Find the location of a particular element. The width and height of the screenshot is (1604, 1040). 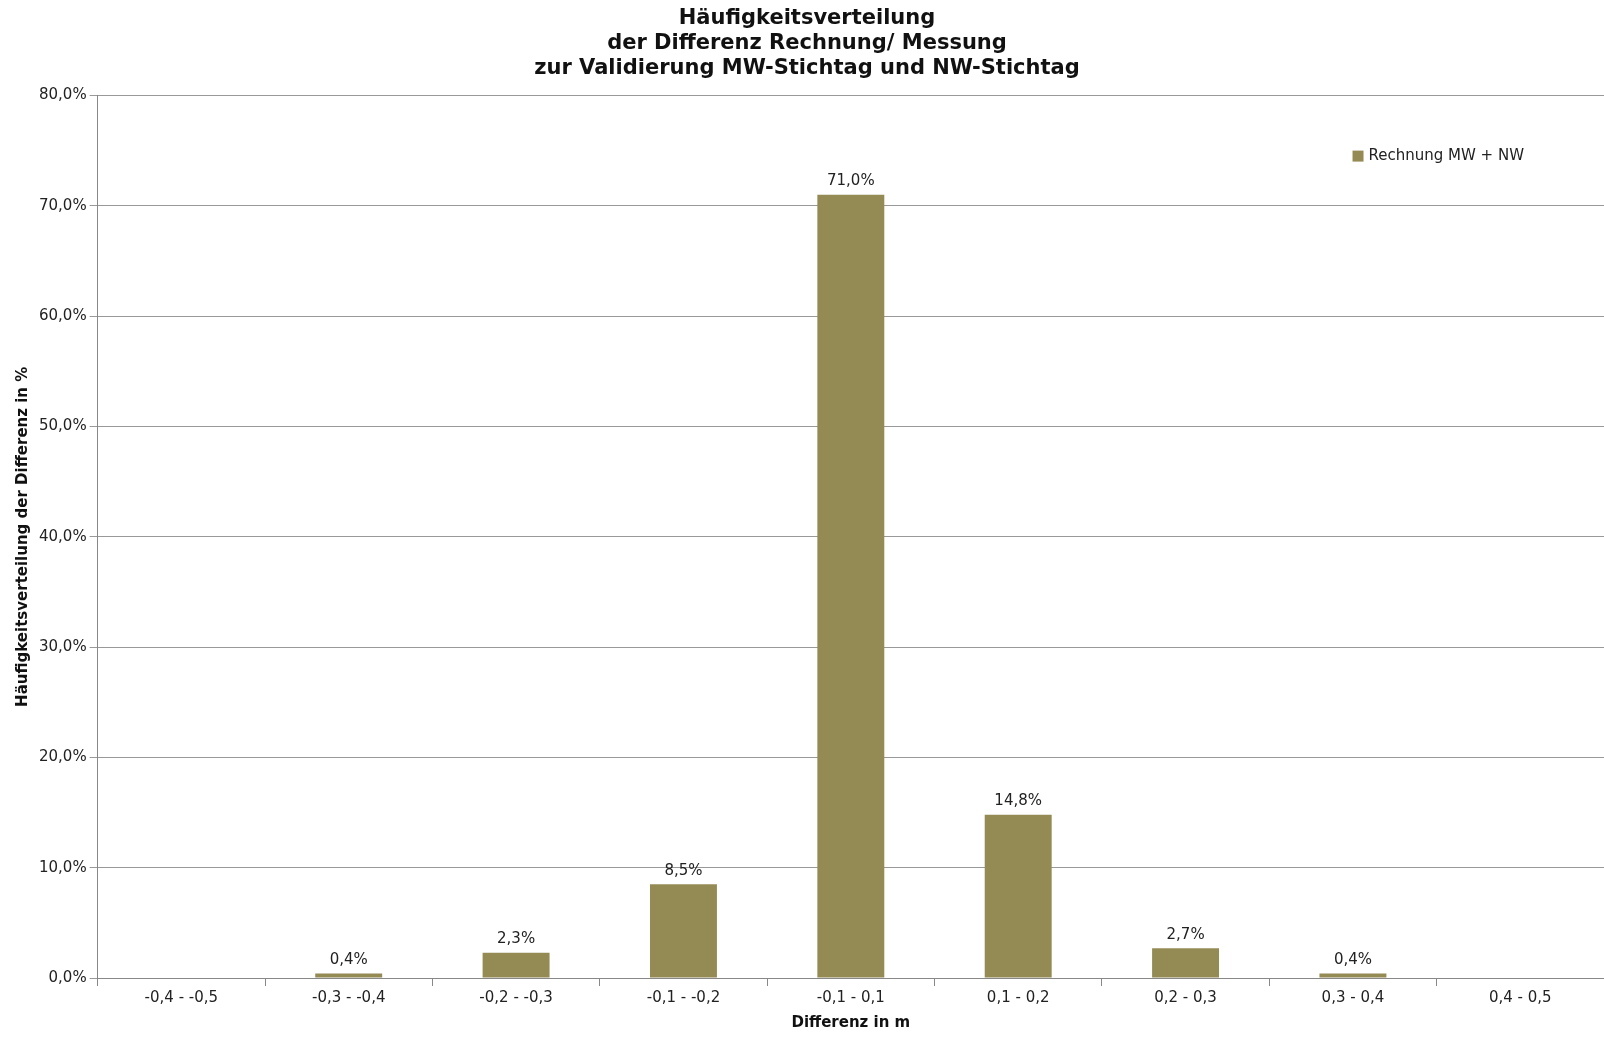

y-tick-label: 60,0% is located at coordinates (63, 315).